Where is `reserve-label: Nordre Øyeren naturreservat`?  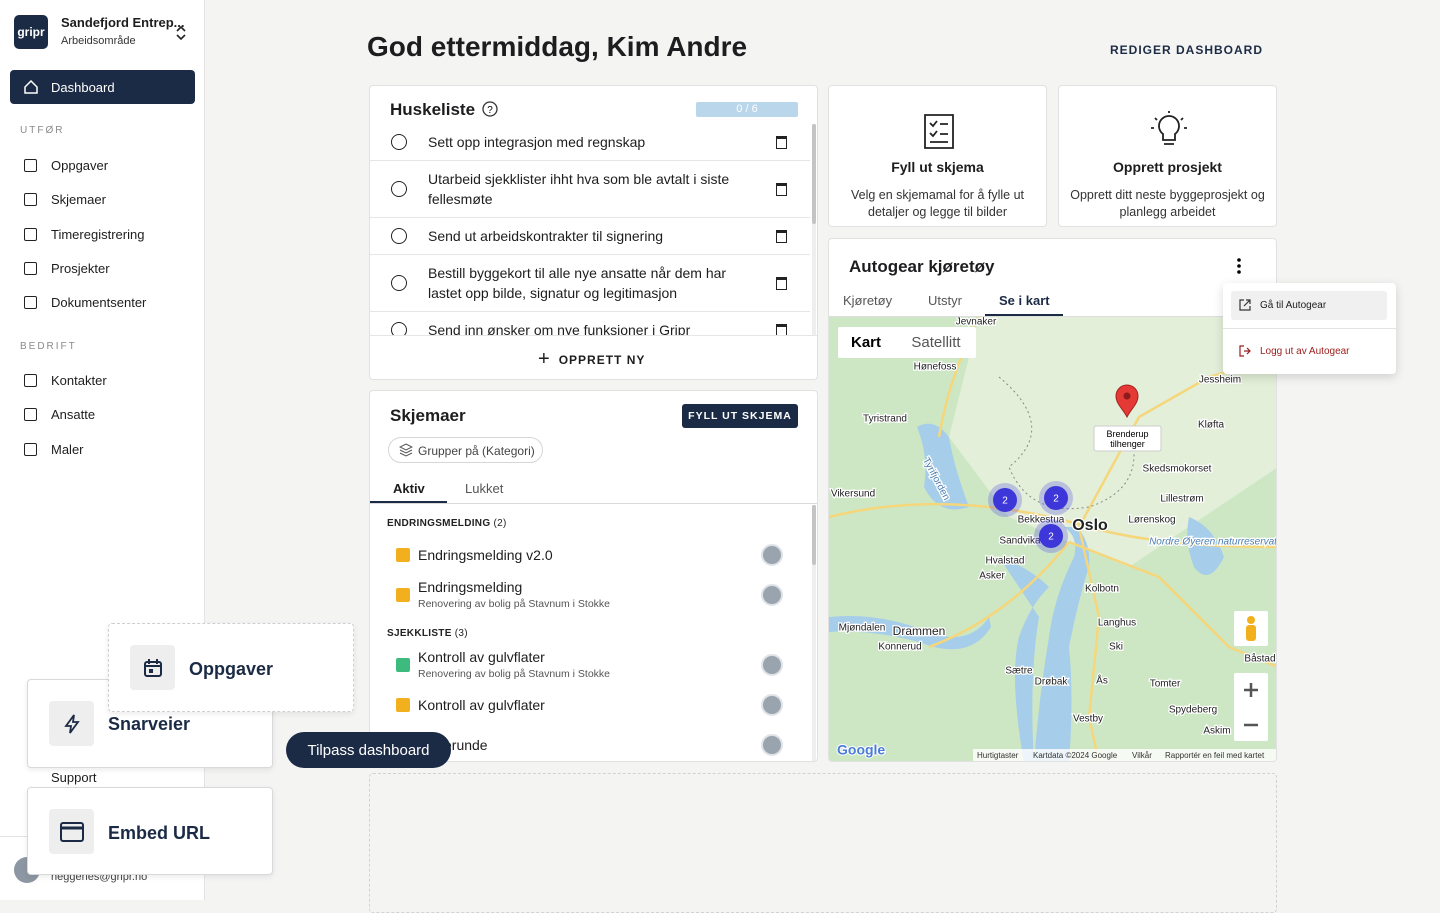
reserve-label: Nordre Øyeren naturreservat is located at coordinates (1213, 542).